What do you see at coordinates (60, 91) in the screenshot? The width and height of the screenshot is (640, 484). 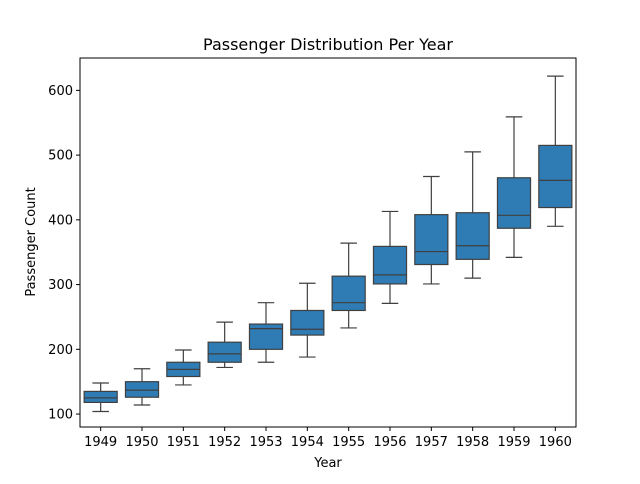 I see `y-tick-label: 600` at bounding box center [60, 91].